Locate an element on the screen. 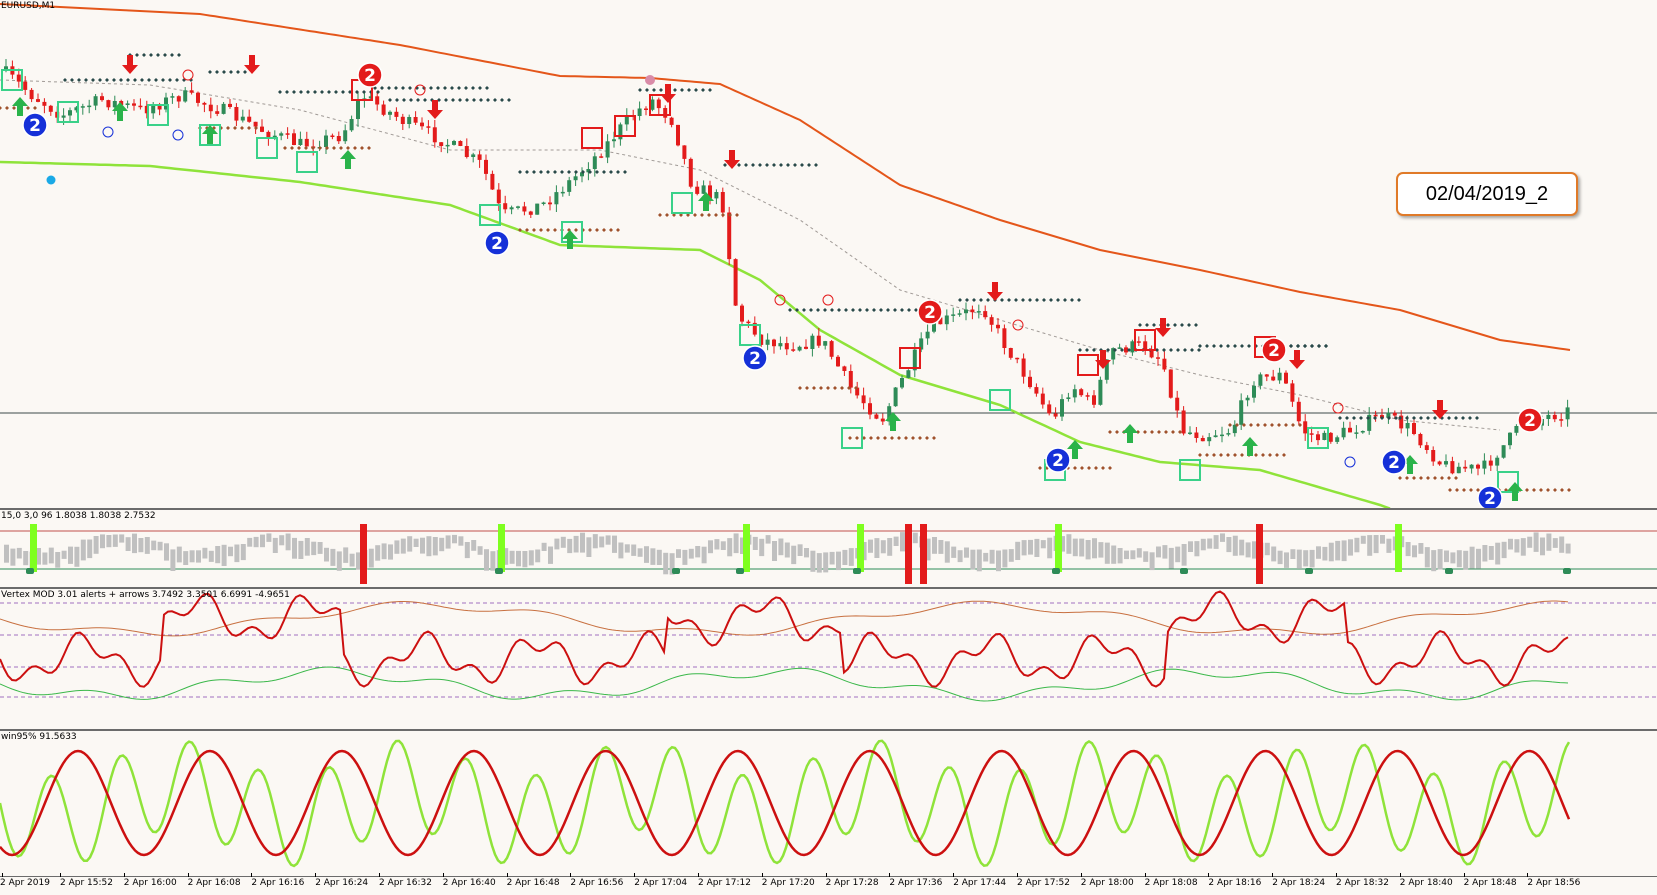 Image resolution: width=1657 pixels, height=895 pixels. signal-dot is located at coordinates (650, 80).